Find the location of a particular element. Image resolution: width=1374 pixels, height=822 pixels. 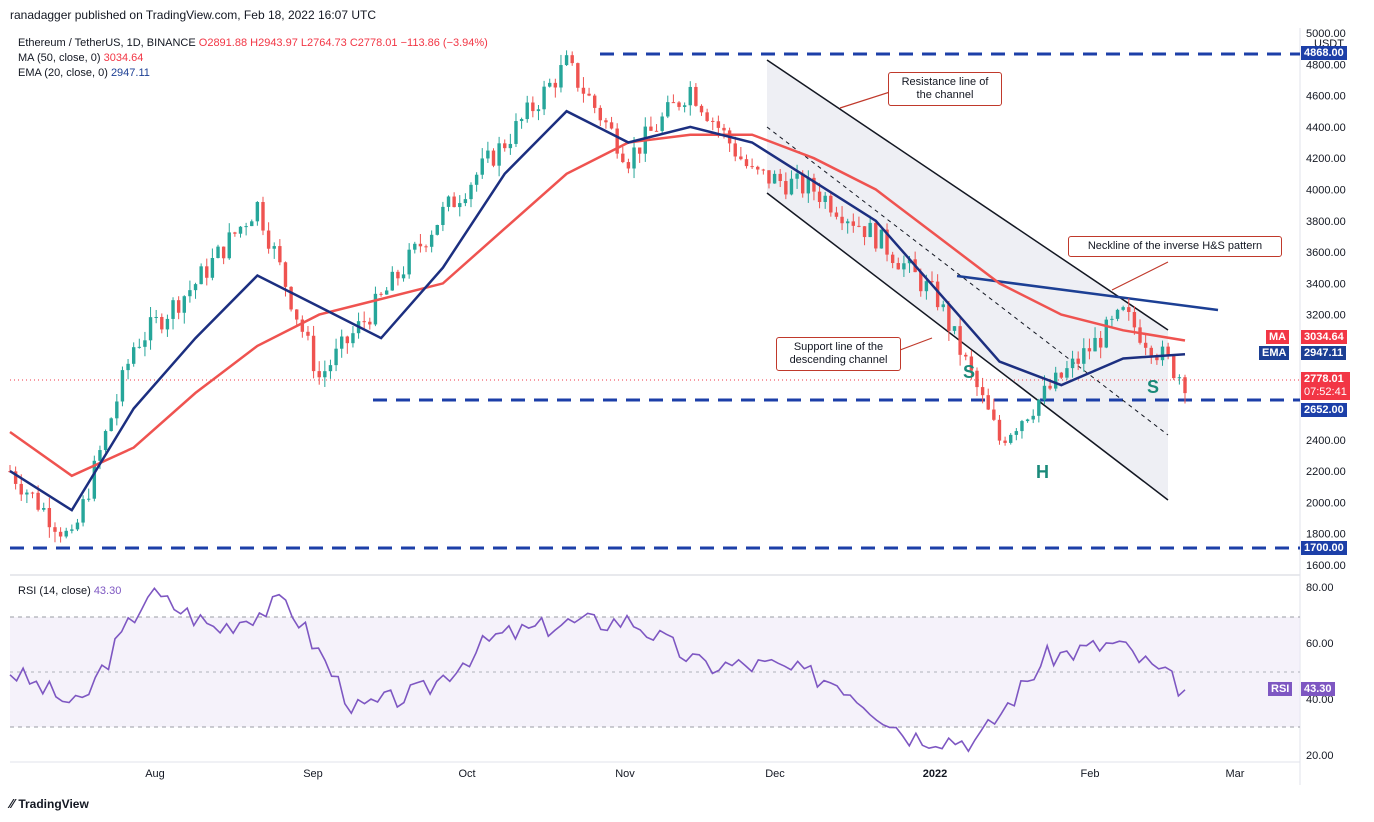

rsi-label: RSI (14, close) is located at coordinates (54, 591).